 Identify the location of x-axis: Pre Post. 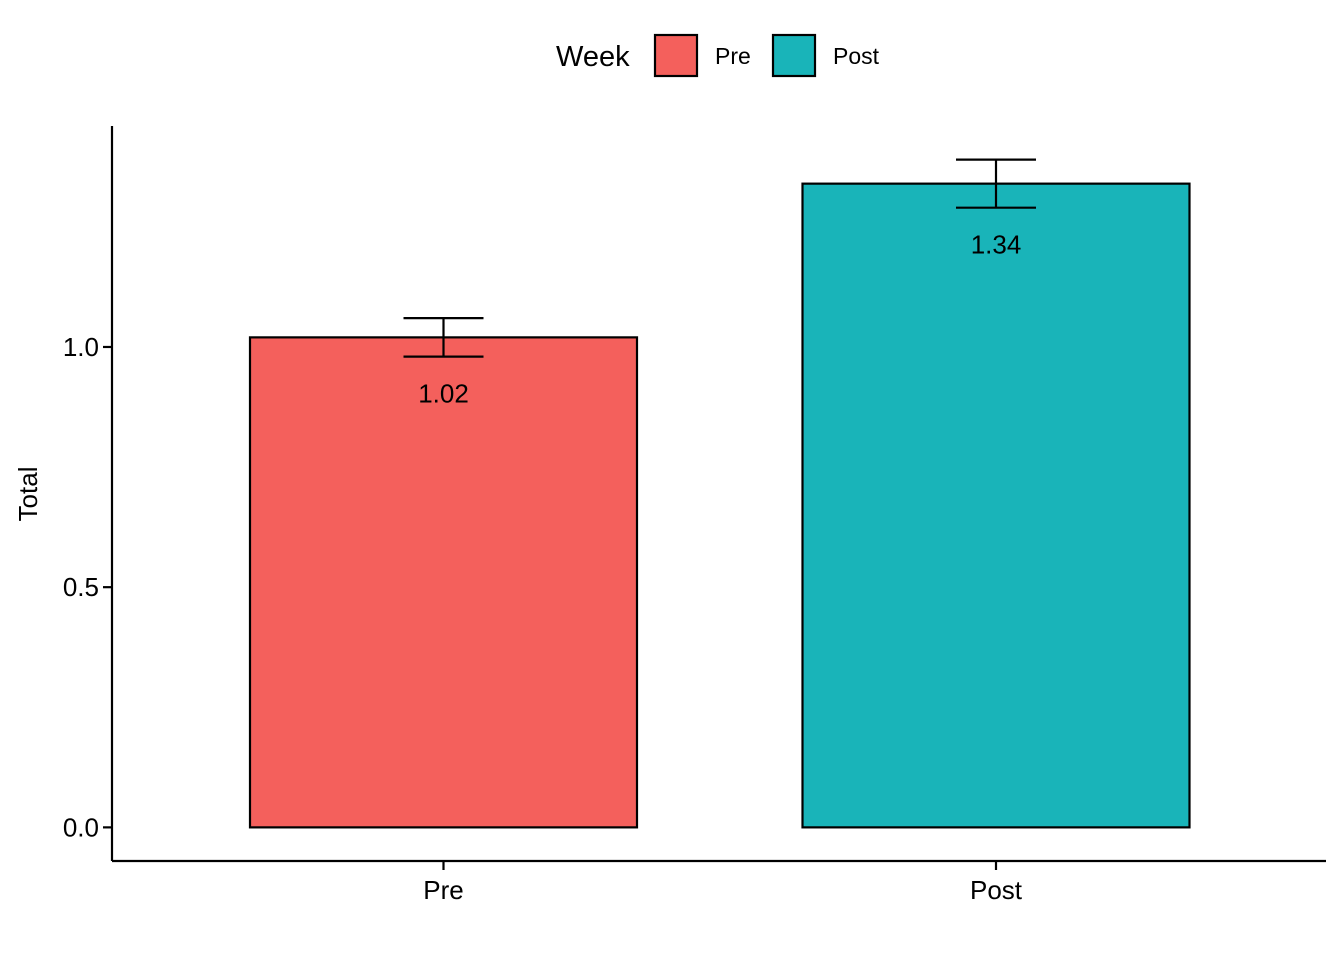
(719, 882).